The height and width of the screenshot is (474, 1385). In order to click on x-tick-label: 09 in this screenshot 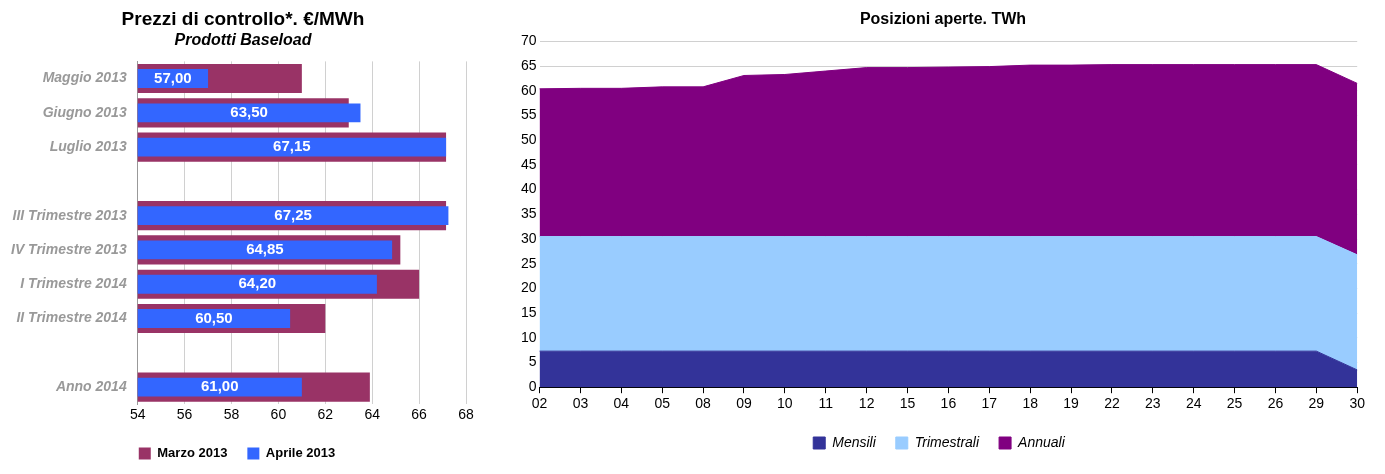, I will do `click(744, 403)`.